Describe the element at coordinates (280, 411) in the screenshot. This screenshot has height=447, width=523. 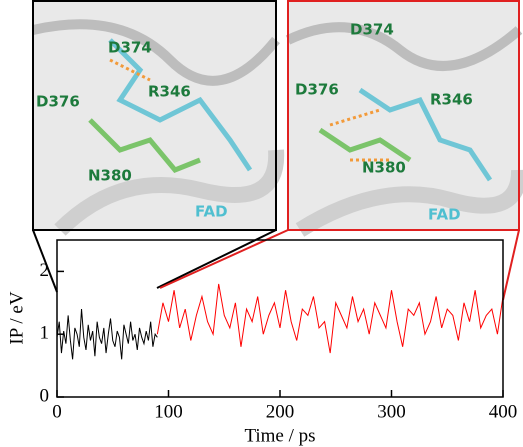
I see `x-tick-label: 200` at that location.